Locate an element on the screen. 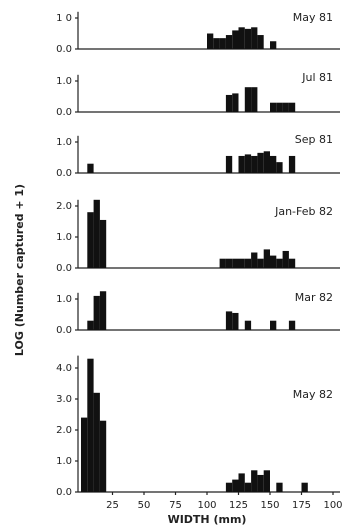 The width and height of the screenshot is (354, 529). panel-title: Sep 81 is located at coordinates (314, 139).